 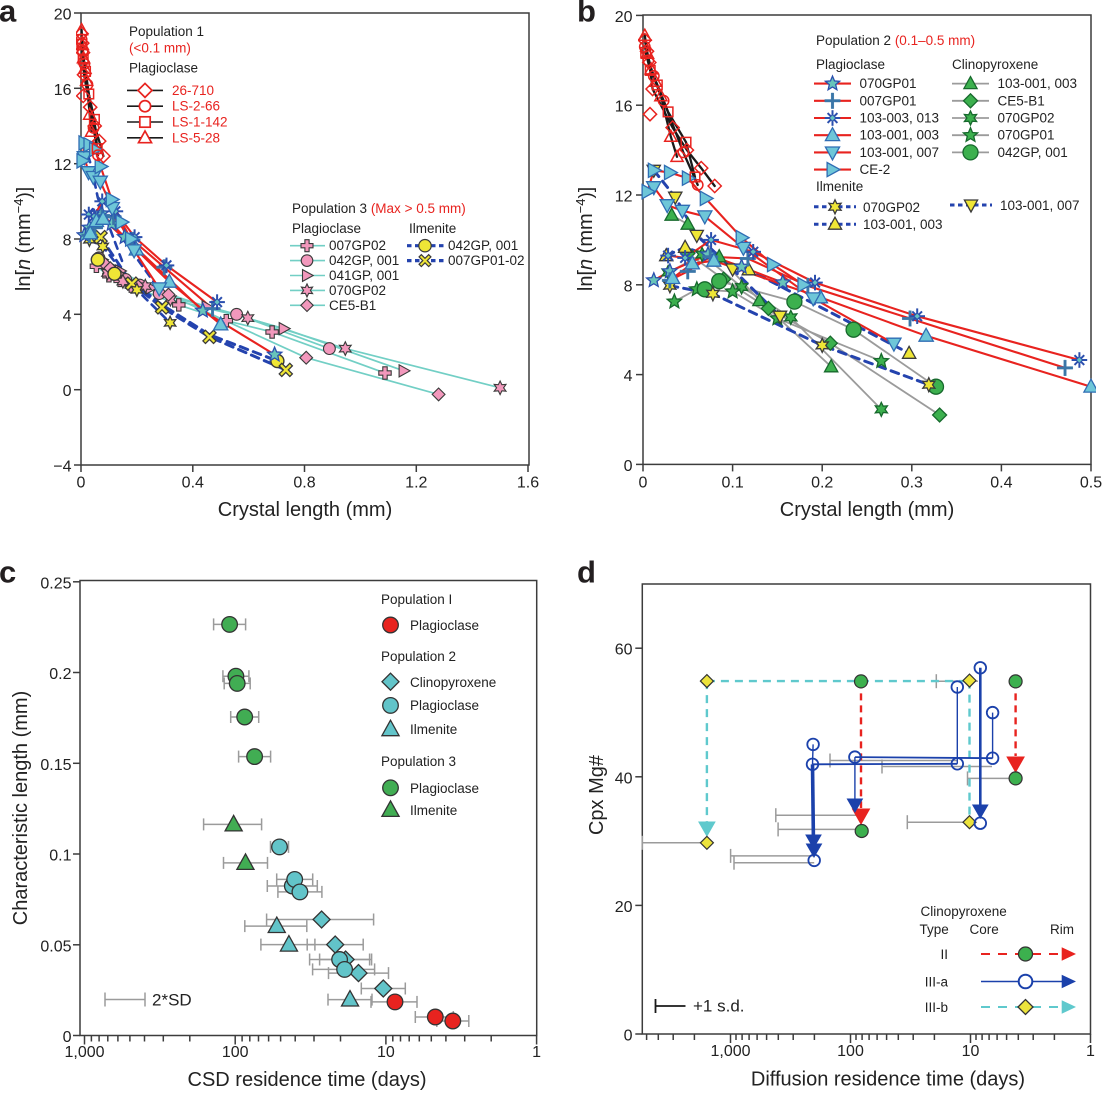 I want to click on svg-text: 0.3, so click(x=912, y=483).